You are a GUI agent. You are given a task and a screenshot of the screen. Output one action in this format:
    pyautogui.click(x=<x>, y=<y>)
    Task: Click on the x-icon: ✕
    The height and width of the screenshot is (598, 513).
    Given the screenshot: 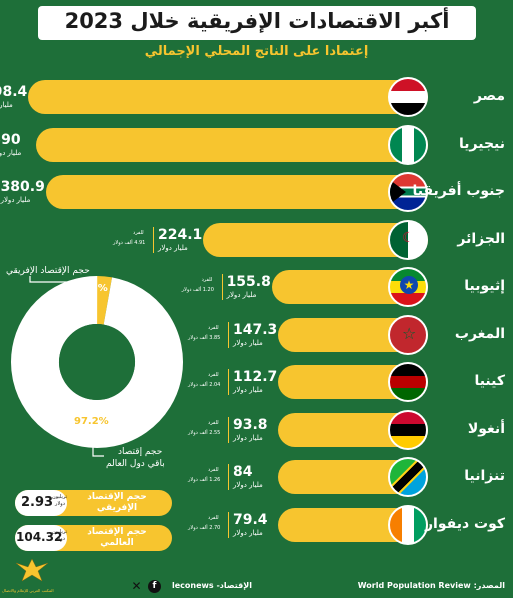 What is the action you would take?
    pyautogui.click(x=136, y=586)
    